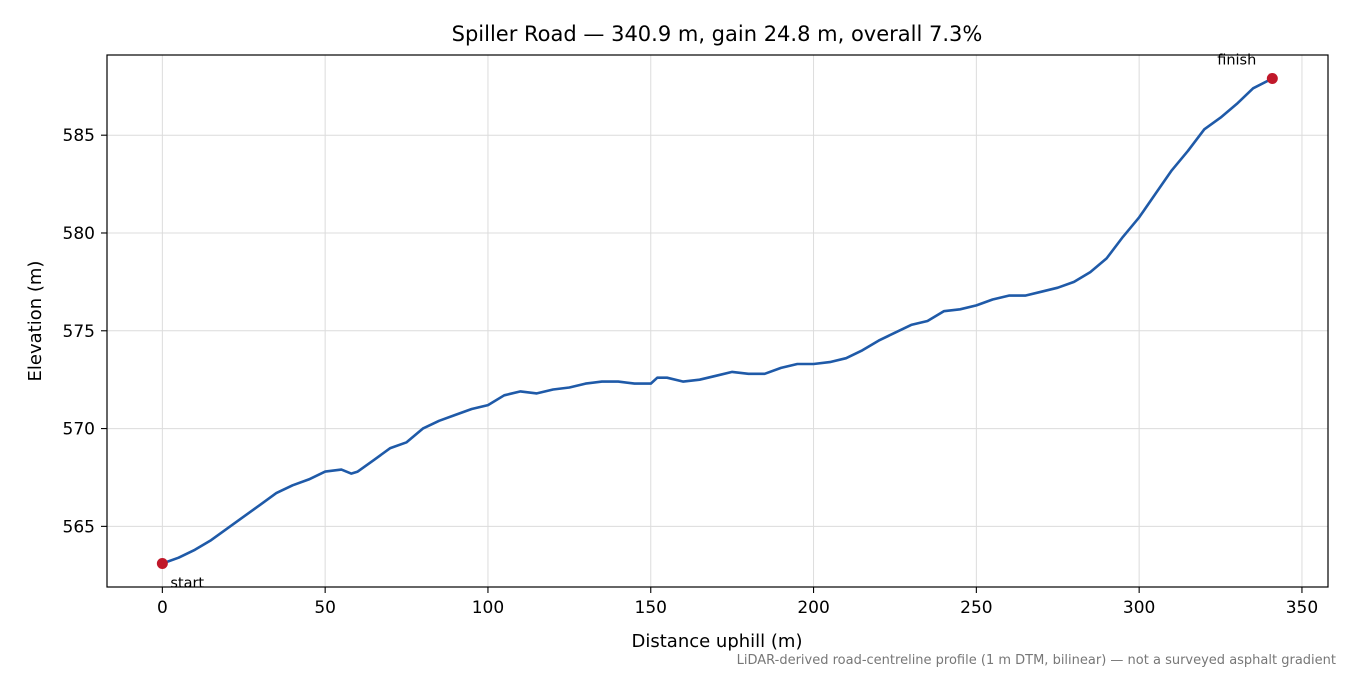 The image size is (1350, 675). What do you see at coordinates (79, 234) in the screenshot?
I see `y-tick-label: 580` at bounding box center [79, 234].